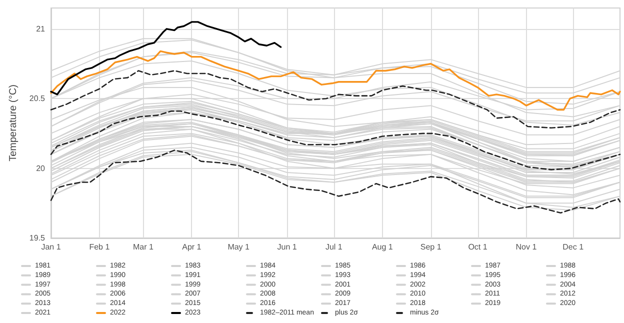  Describe the element at coordinates (99, 247) in the screenshot. I see `x-tick-label: Feb 1` at that location.